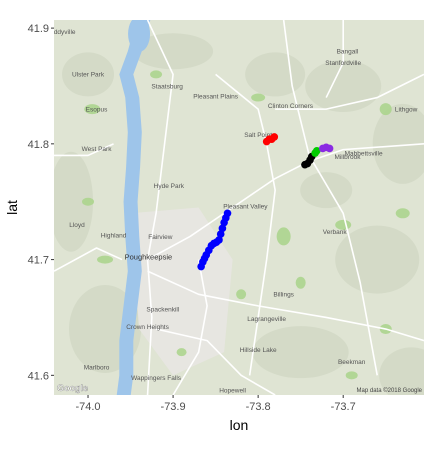  Describe the element at coordinates (147, 327) in the screenshot. I see `map-place-label: Crown Heights` at that location.